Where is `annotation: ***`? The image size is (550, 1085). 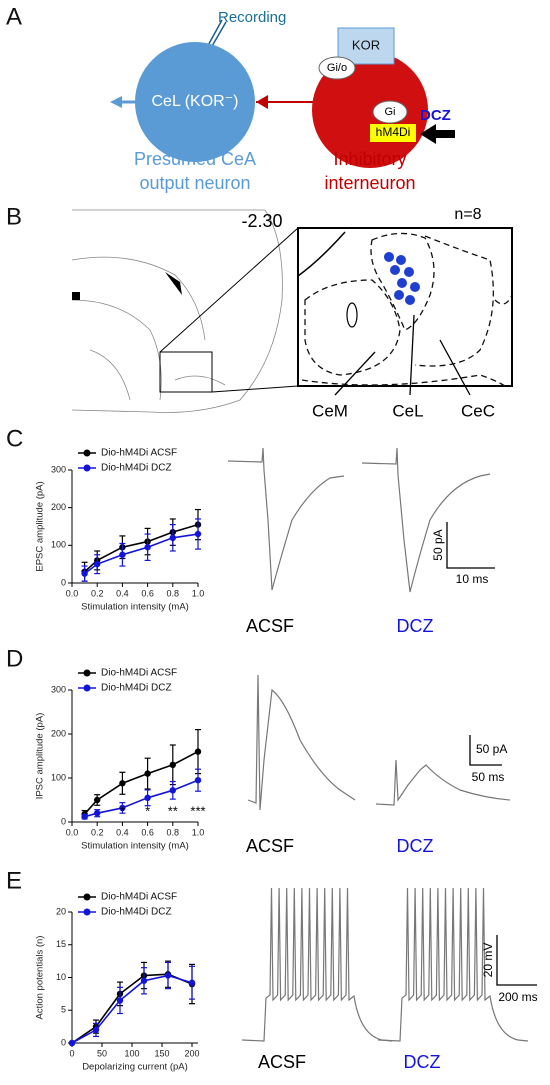 annotation: *** is located at coordinates (197, 810).